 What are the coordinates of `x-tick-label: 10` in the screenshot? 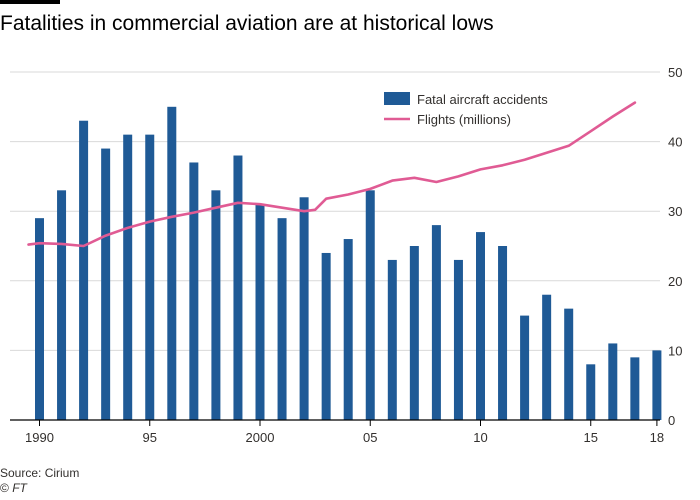 It's located at (480, 437).